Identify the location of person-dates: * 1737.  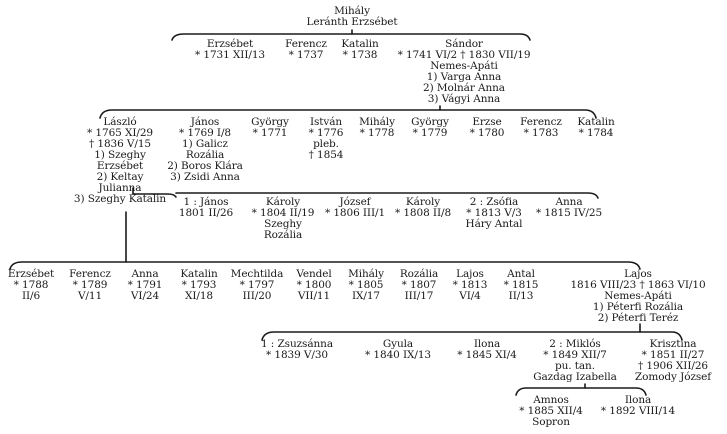
(306, 55).